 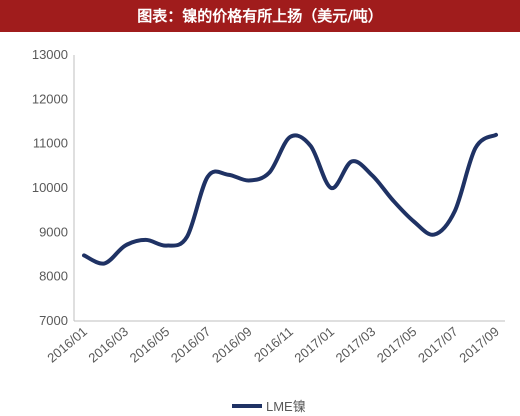 I want to click on y-tick-label: 10000, so click(x=50, y=187).